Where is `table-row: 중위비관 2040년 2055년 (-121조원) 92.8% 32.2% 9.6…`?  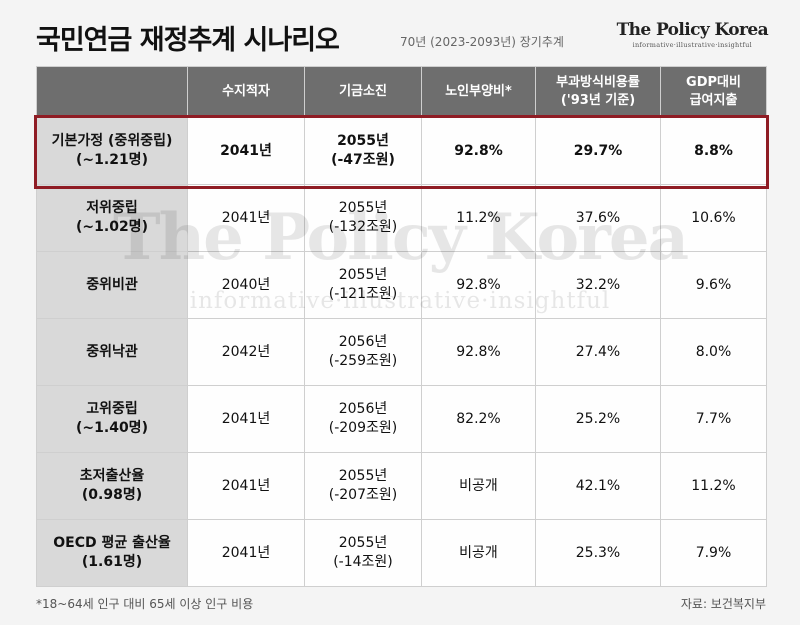
table-row: 중위비관 2040년 2055년 (-121조원) 92.8% 32.2% 9.6… is located at coordinates (401, 285).